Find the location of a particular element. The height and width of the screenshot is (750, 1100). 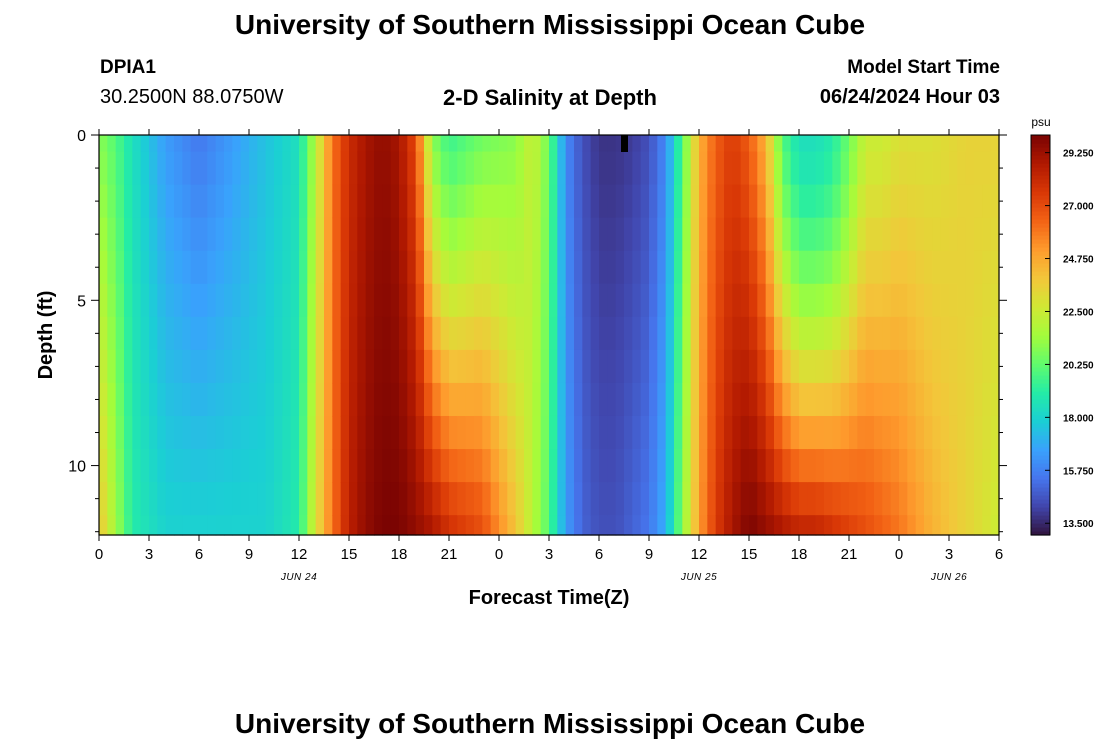

y-axis-label: Depth (ft) is located at coordinates (46, 335).